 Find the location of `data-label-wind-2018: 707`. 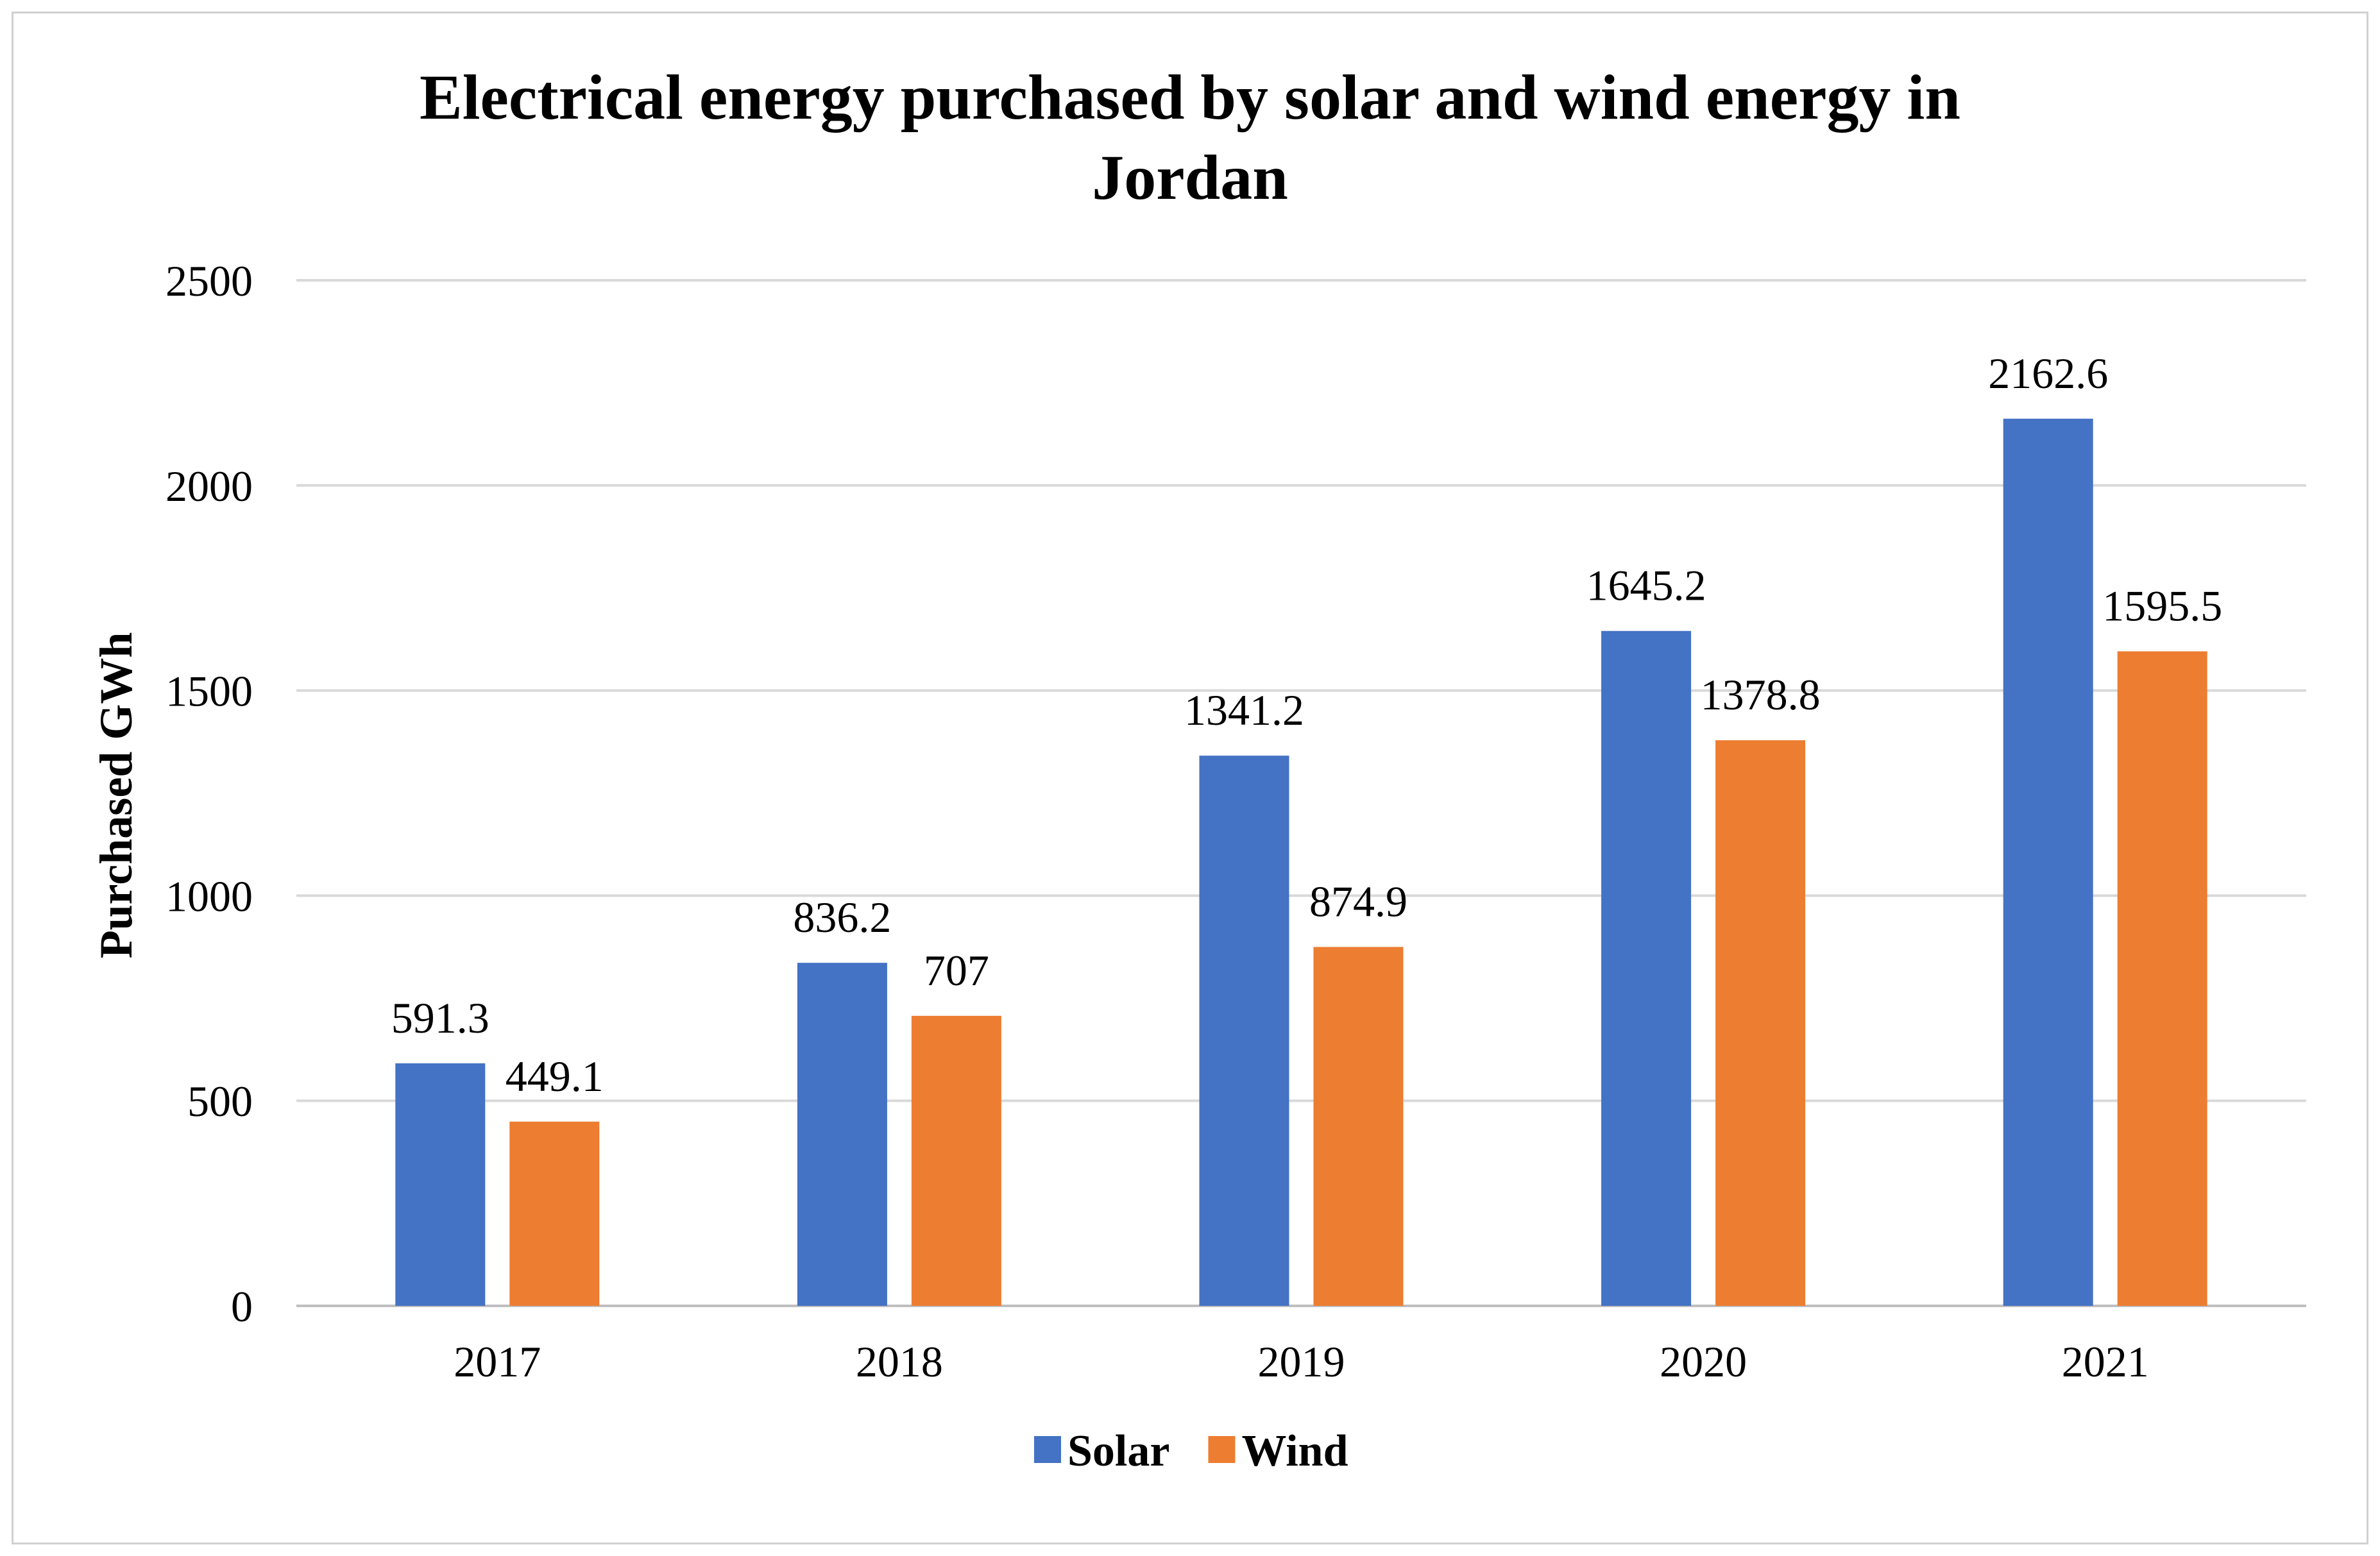

data-label-wind-2018: 707 is located at coordinates (956, 970).